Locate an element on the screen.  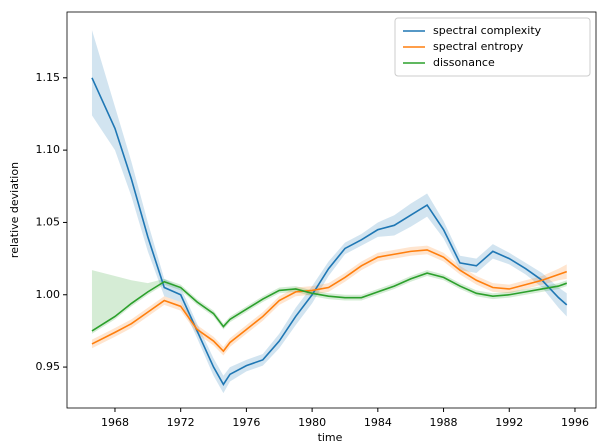
x-tick-label: 1984 is located at coordinates (378, 422).